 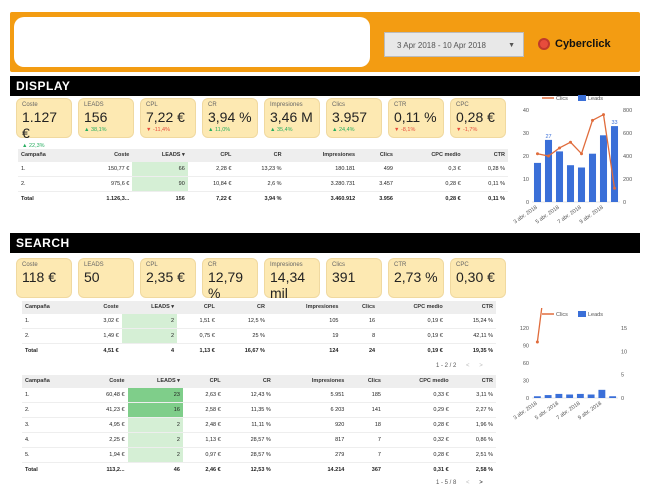 I want to click on kpi-delta: ▲ 35,4%, so click(x=281, y=130).